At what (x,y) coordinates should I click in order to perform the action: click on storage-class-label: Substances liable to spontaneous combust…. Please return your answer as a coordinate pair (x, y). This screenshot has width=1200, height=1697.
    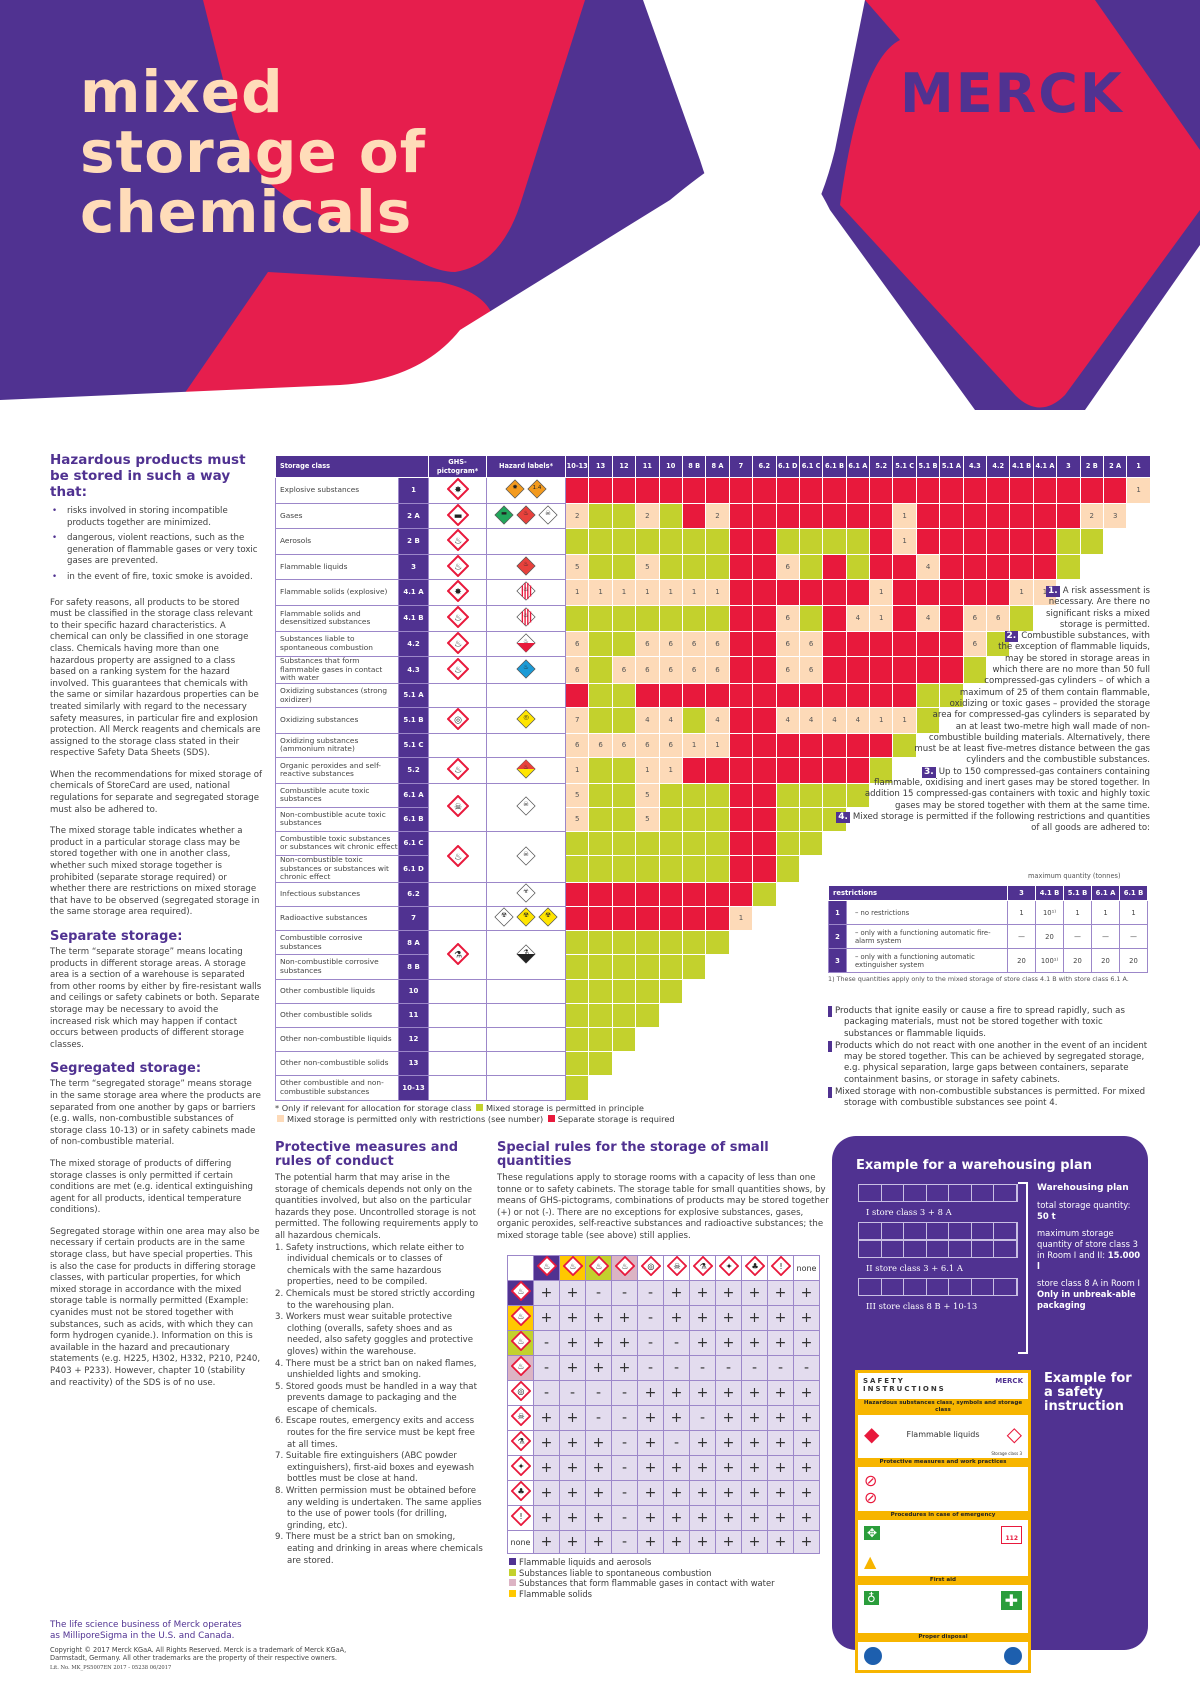
    Looking at the image, I should click on (337, 644).